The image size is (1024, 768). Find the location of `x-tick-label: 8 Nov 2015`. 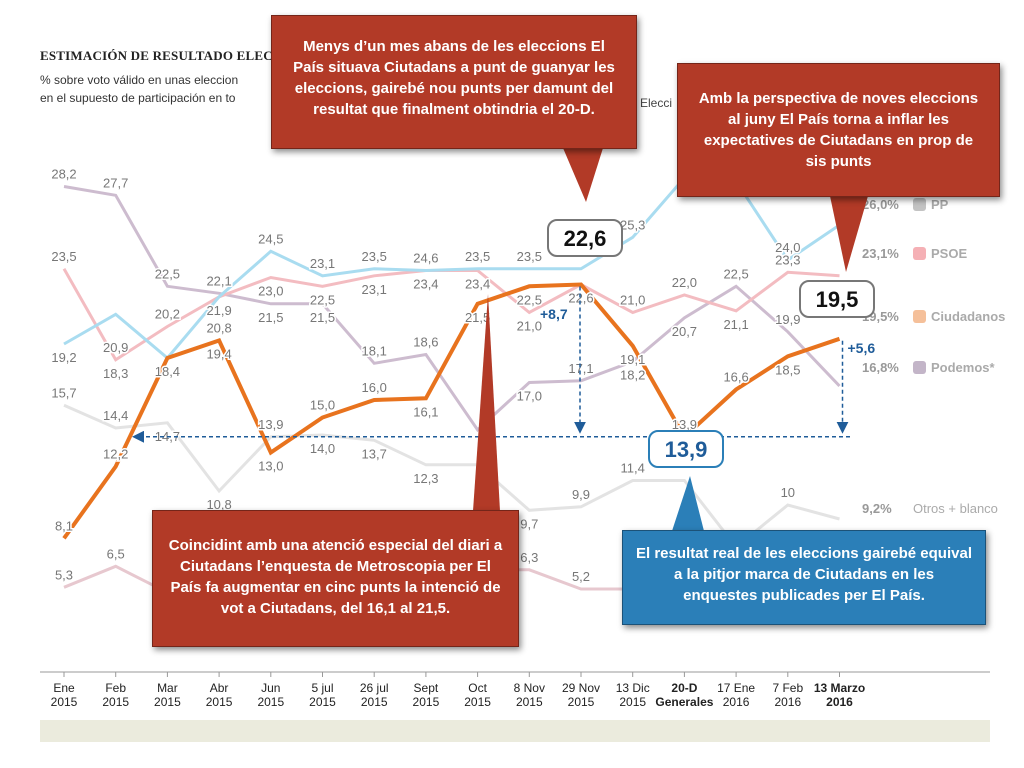

x-tick-label: 8 Nov 2015 is located at coordinates (529, 695).